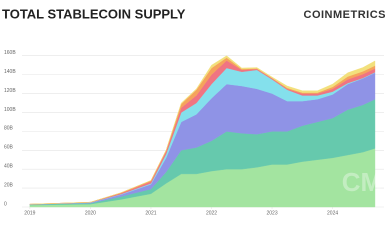  What do you see at coordinates (345, 15) in the screenshot?
I see `logo: COINMETRICS` at bounding box center [345, 15].